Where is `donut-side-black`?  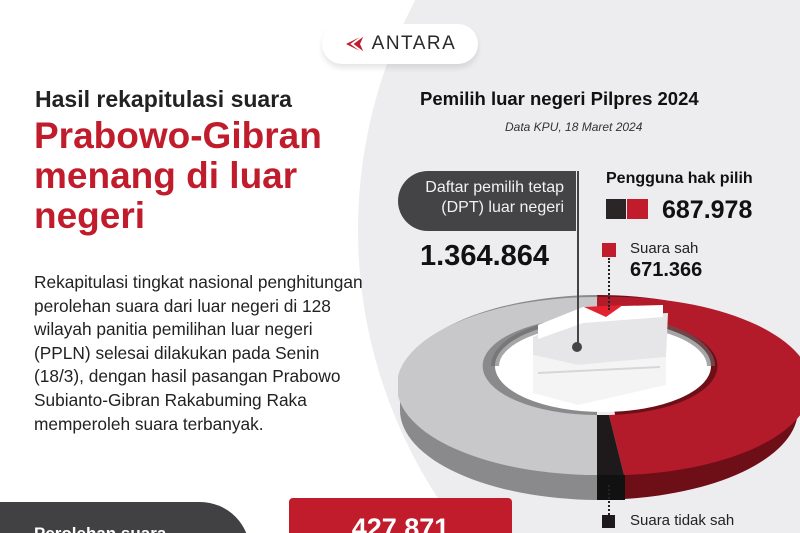 donut-side-black is located at coordinates (611, 487).